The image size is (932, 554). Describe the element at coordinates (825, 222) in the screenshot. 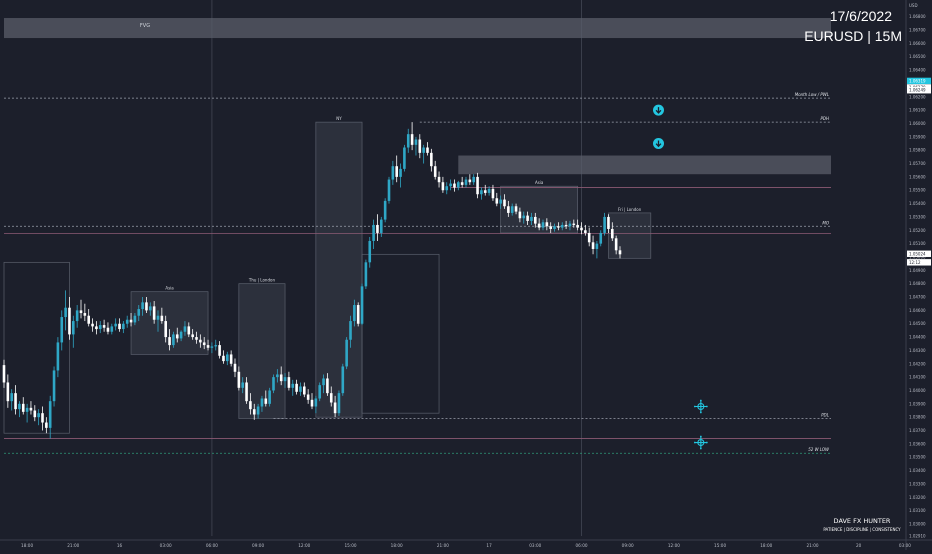

I see `level-label: MO` at that location.